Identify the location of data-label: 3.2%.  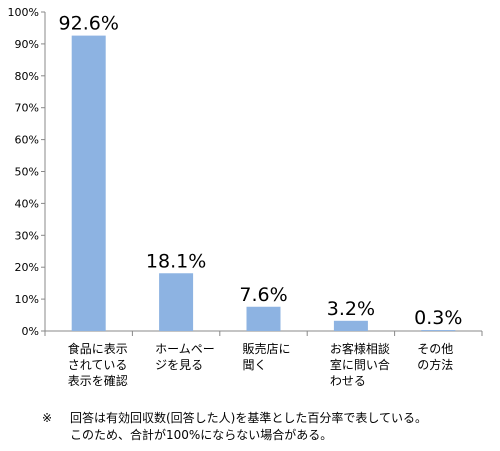
(351, 309).